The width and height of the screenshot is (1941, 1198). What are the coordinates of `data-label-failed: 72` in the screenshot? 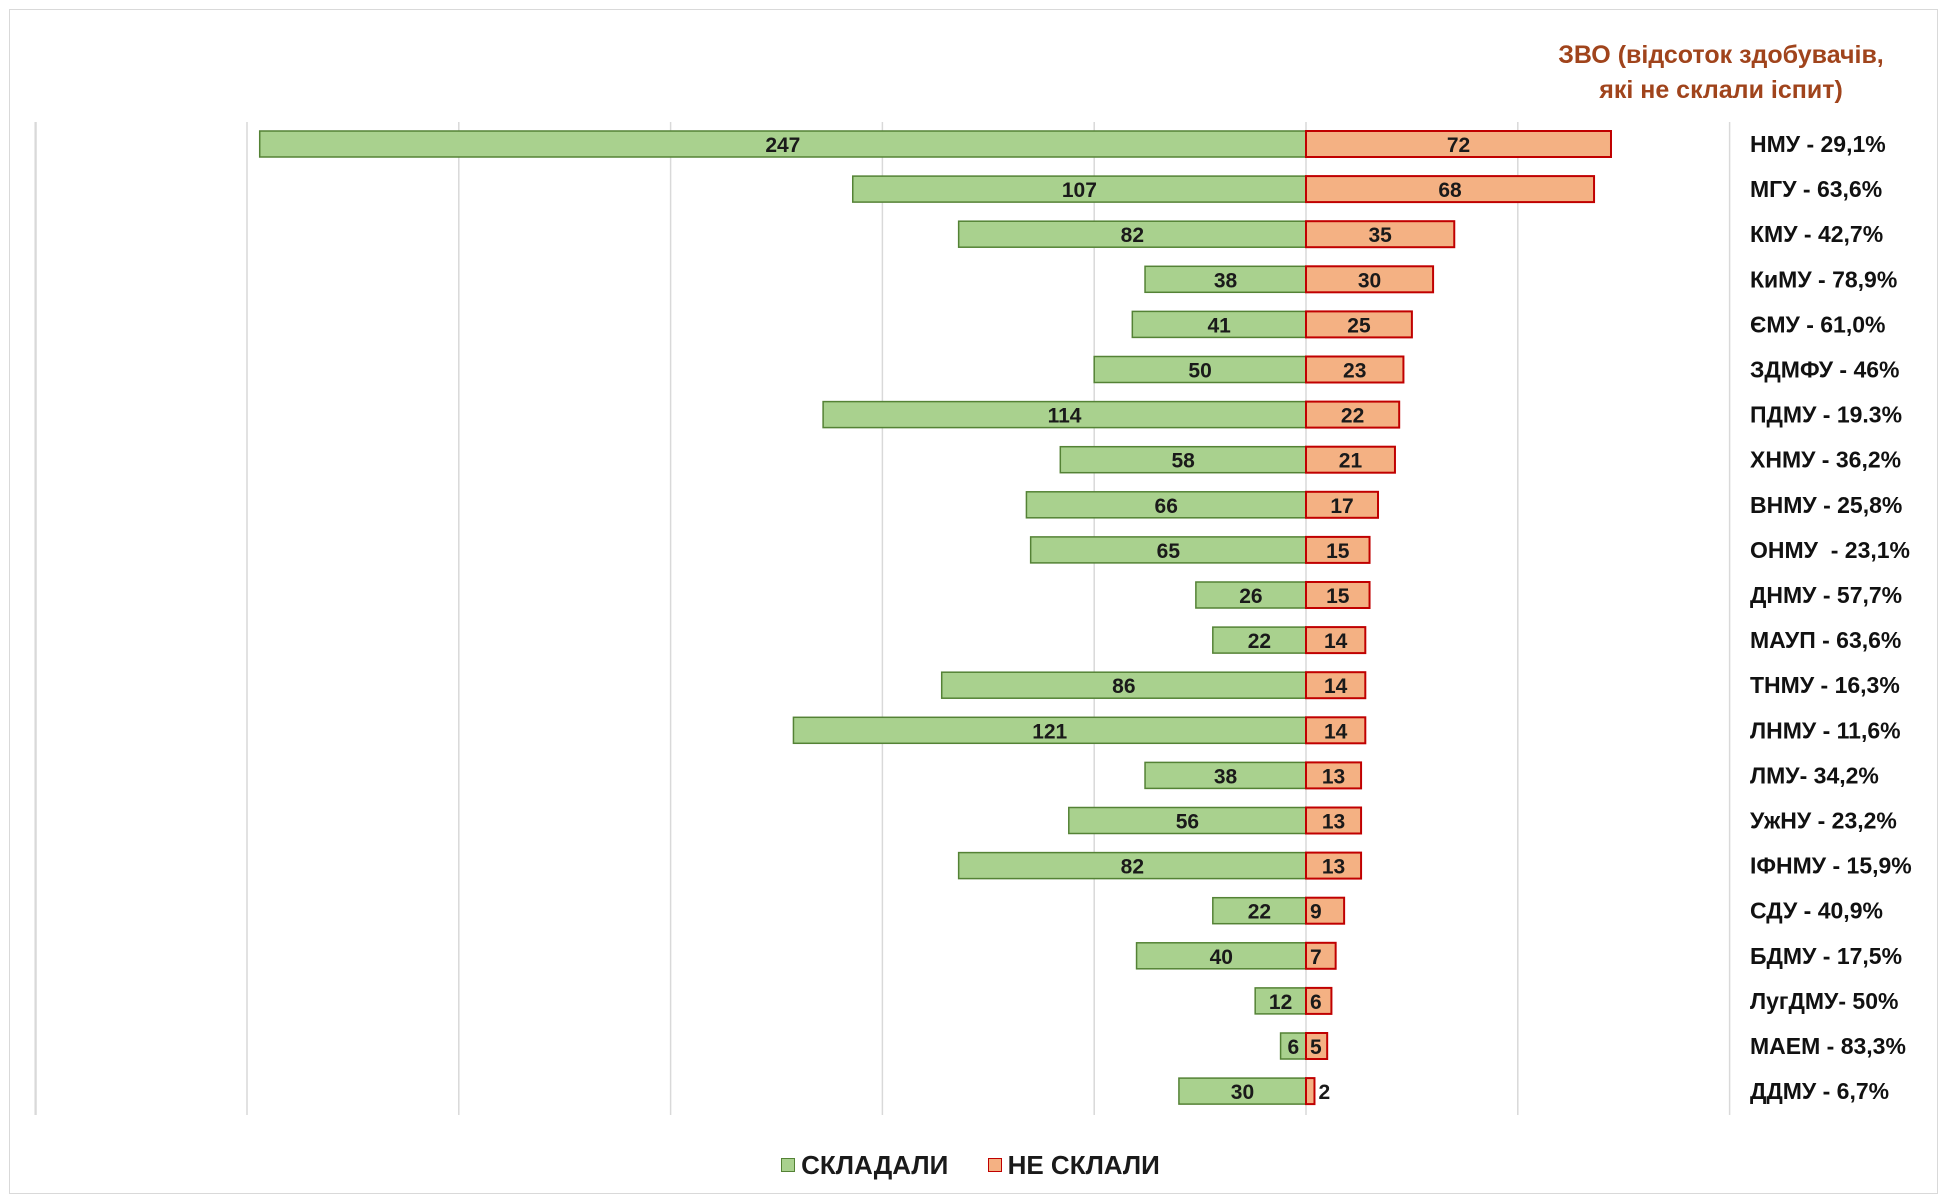 It's located at (1458, 145).